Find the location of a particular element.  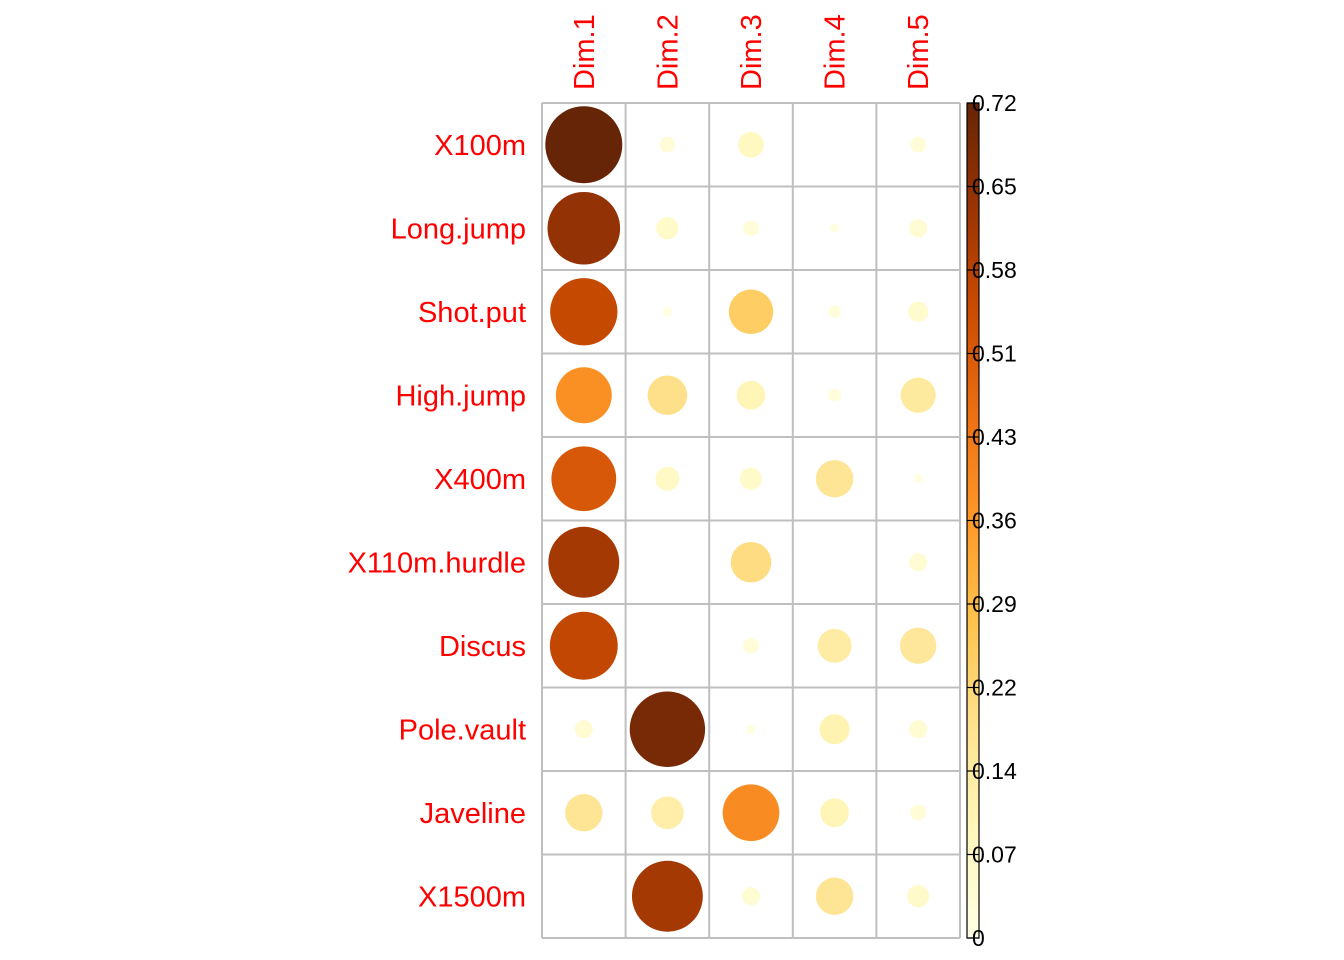

legend-tick-label: 0.43 is located at coordinates (994, 437).